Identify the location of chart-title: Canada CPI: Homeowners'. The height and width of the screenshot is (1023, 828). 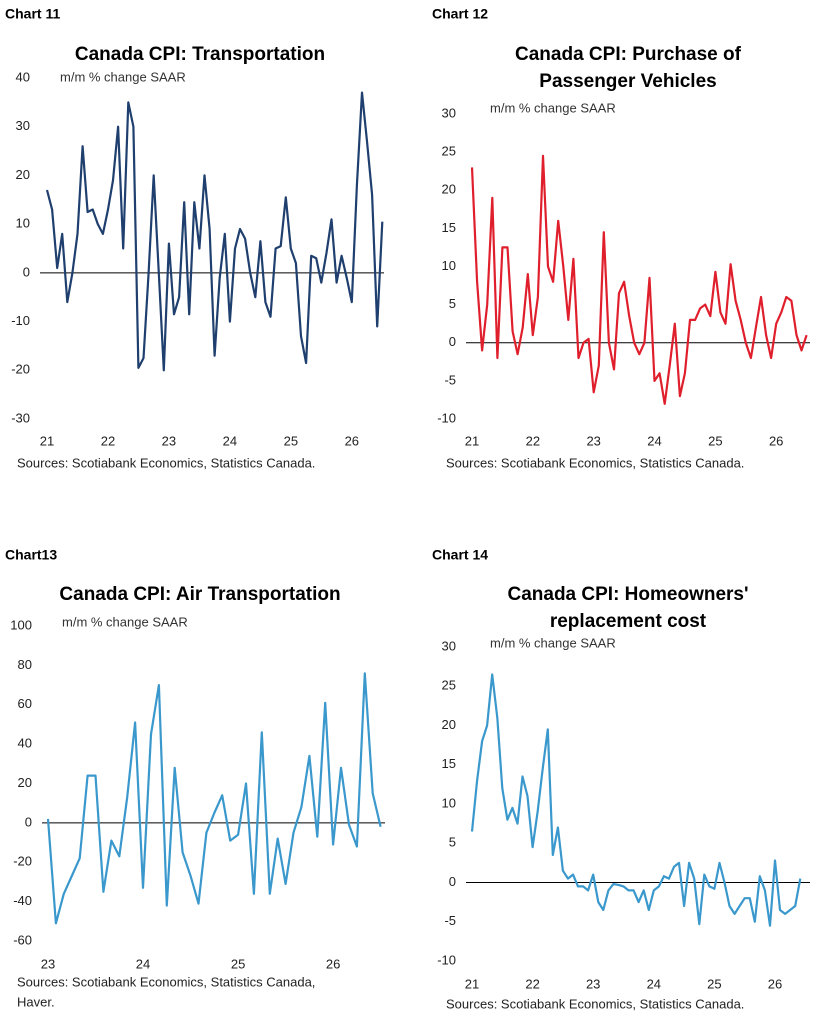
(627, 594).